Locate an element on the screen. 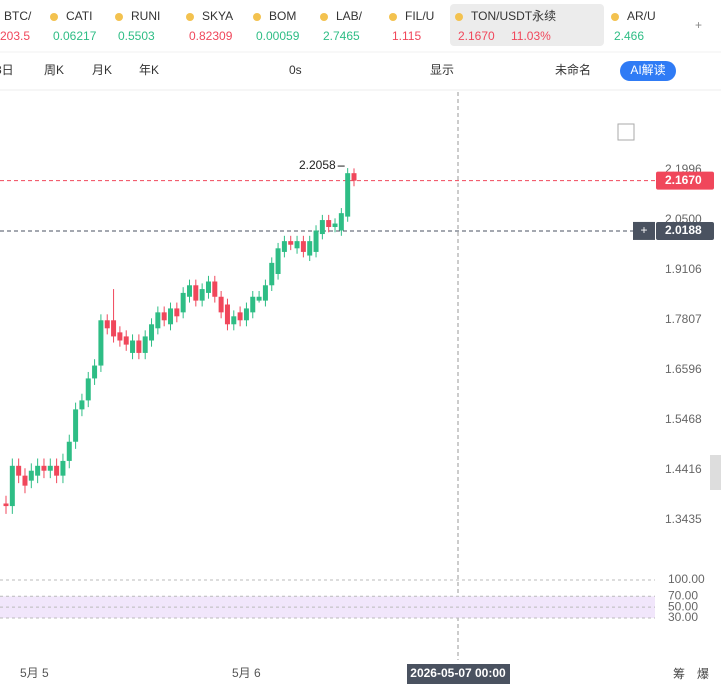 The height and width of the screenshot is (687, 721). ticker-selected-bg is located at coordinates (527, 25).